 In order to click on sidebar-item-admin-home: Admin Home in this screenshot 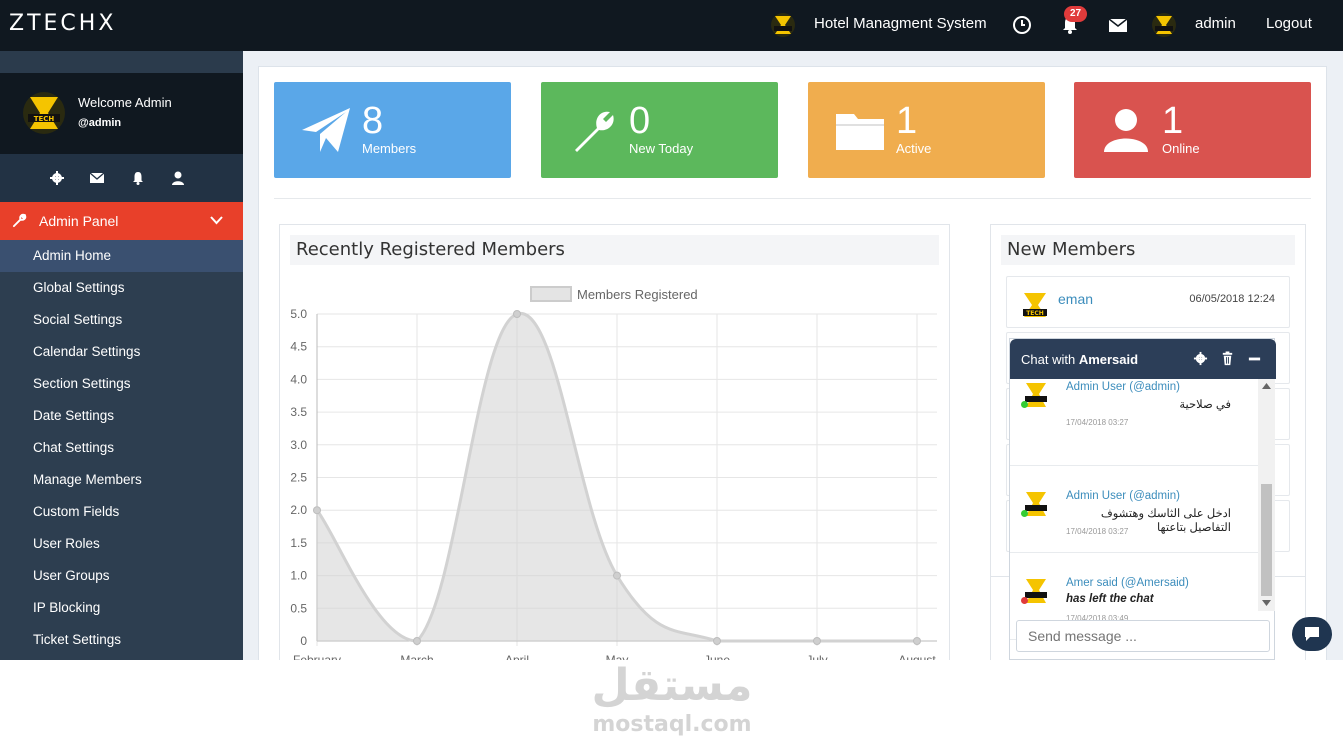, I will do `click(121, 256)`.